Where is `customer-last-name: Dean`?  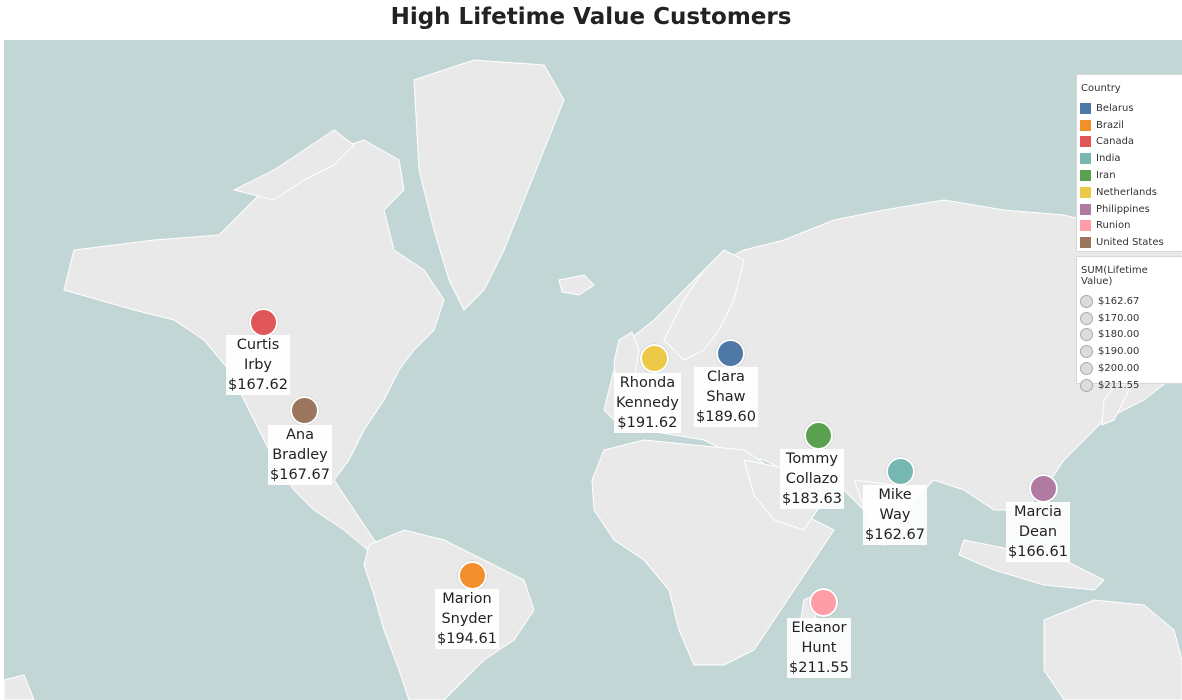 customer-last-name: Dean is located at coordinates (1038, 532).